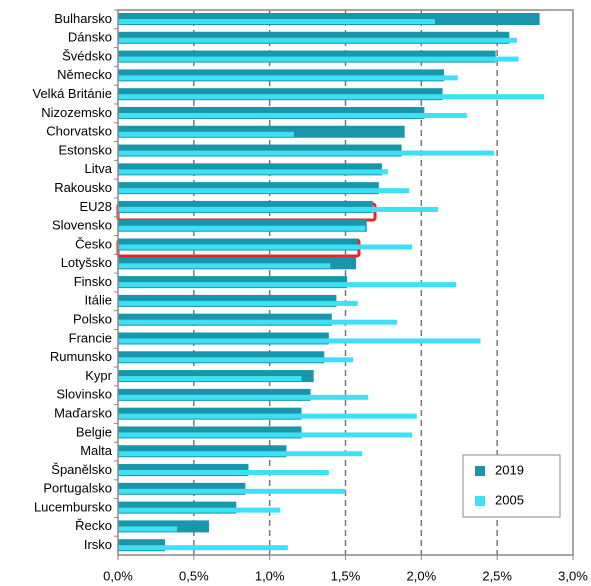 This screenshot has height=586, width=591. What do you see at coordinates (73, 506) in the screenshot?
I see `y-tick-label: Lucembursko` at bounding box center [73, 506].